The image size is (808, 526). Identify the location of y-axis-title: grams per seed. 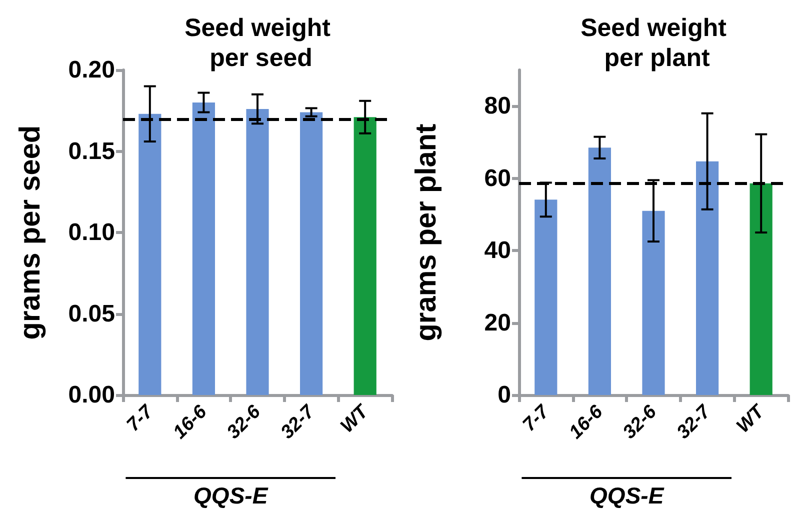
(30, 232).